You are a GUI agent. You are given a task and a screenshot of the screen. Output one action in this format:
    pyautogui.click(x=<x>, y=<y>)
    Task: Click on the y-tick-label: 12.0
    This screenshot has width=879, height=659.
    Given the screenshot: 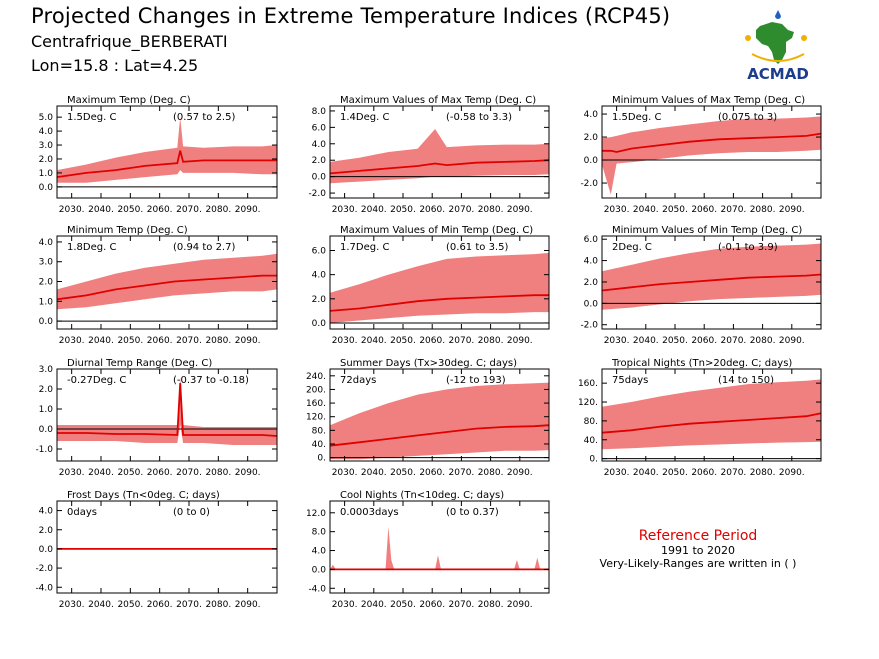 What is the action you would take?
    pyautogui.click(x=316, y=514)
    